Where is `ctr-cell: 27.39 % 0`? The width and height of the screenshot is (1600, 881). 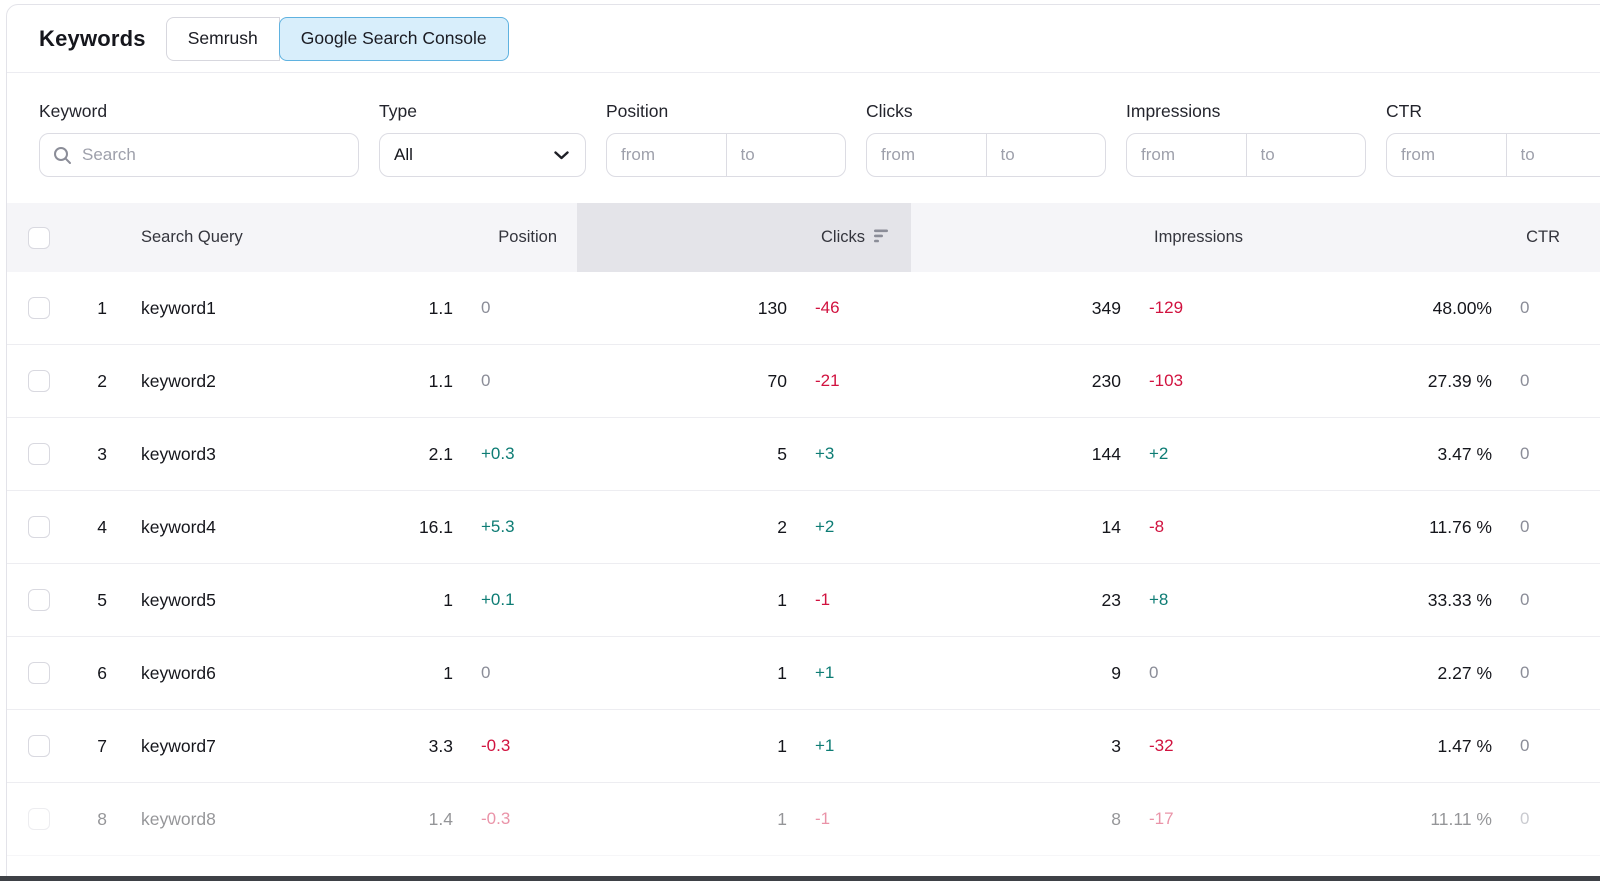
ctr-cell: 27.39 % 0 is located at coordinates (1422, 381).